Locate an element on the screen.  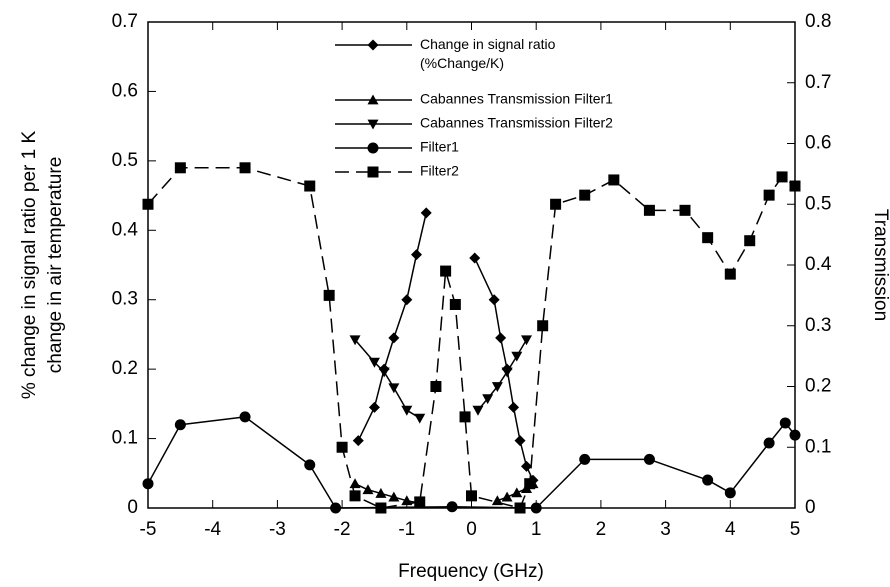
y2-tick-label: 0.3 is located at coordinates (818, 325).